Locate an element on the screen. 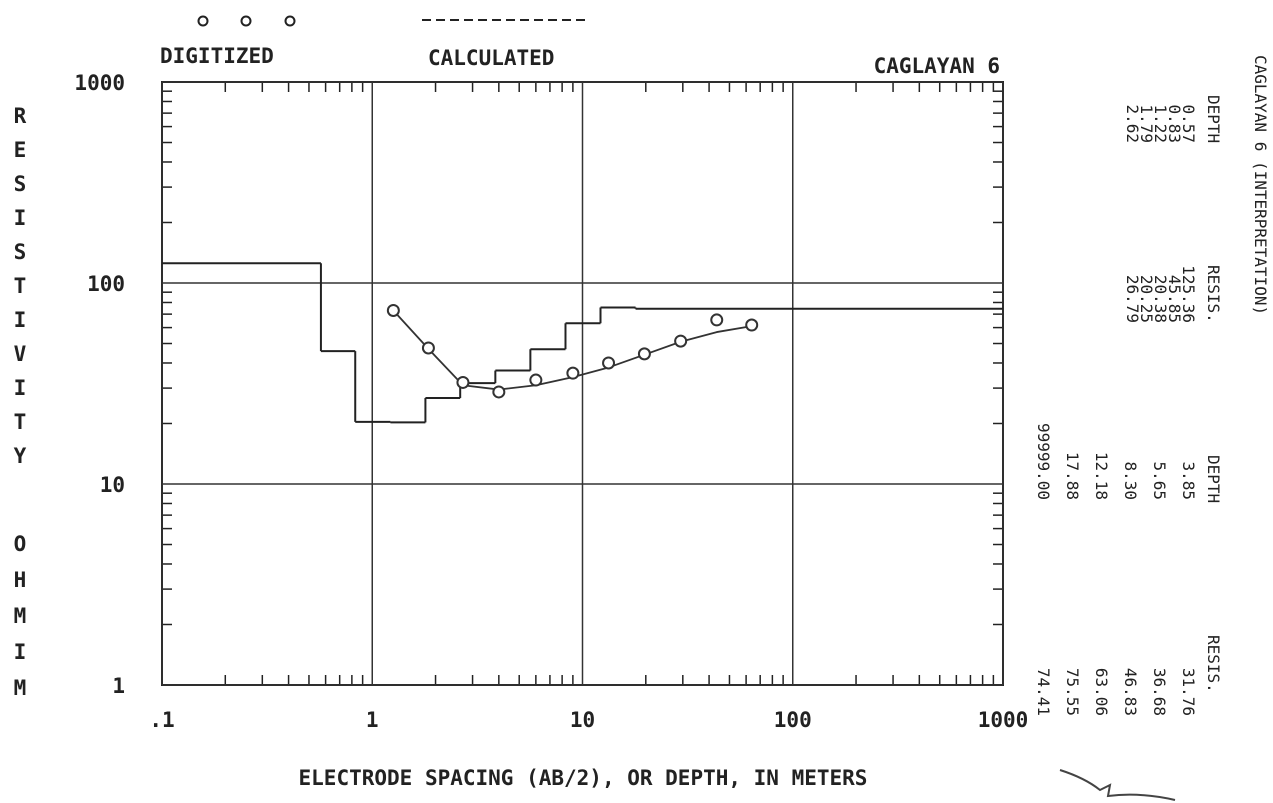  table-value: 20.25 is located at coordinates (1146, 299).